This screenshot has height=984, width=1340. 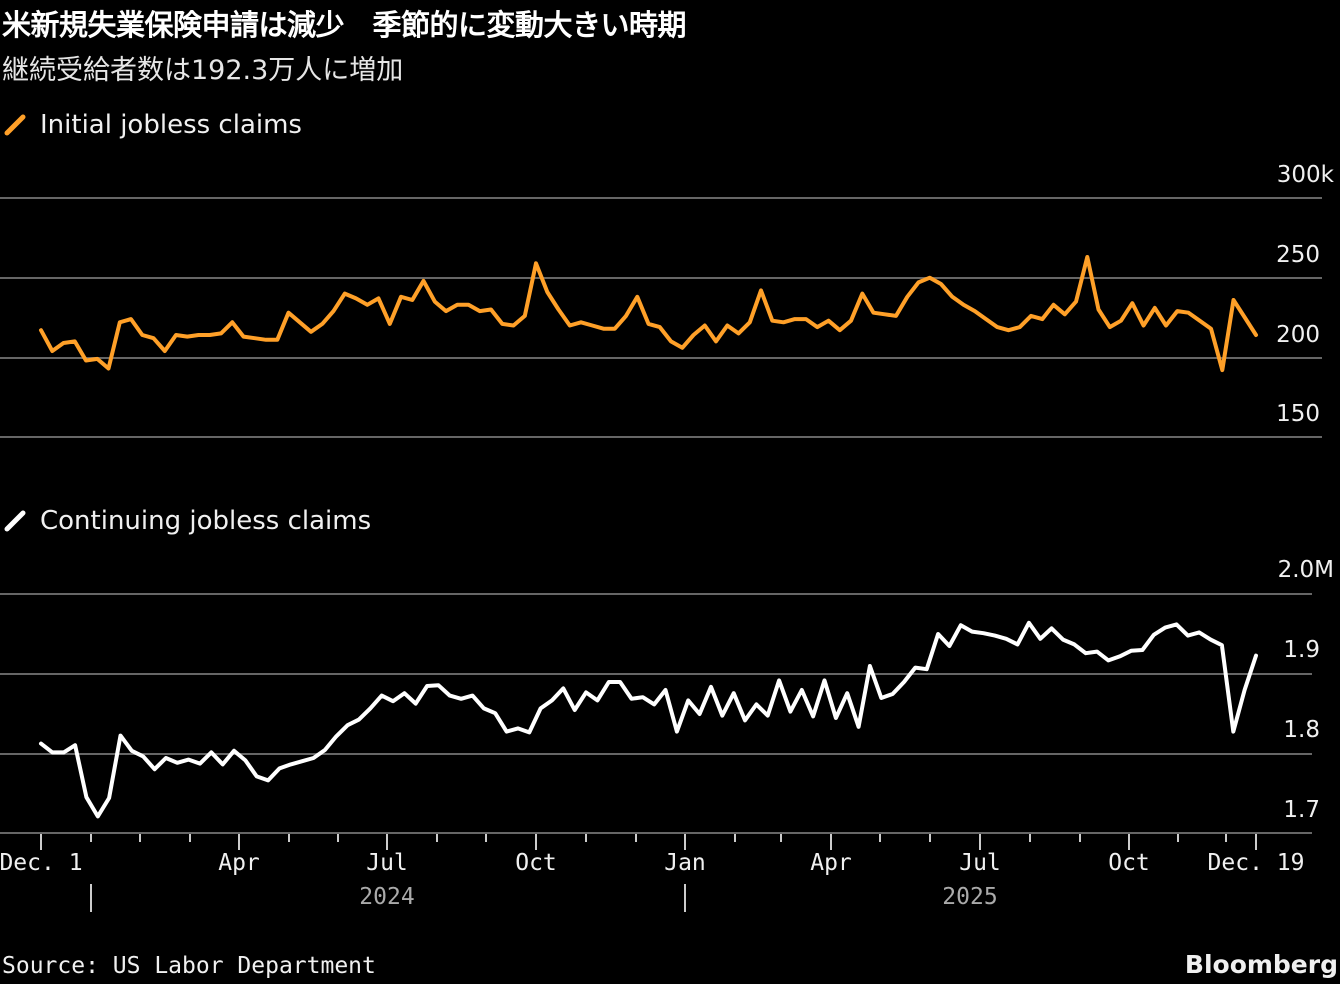 What do you see at coordinates (648, 314) in the screenshot?
I see `initial-claims-line` at bounding box center [648, 314].